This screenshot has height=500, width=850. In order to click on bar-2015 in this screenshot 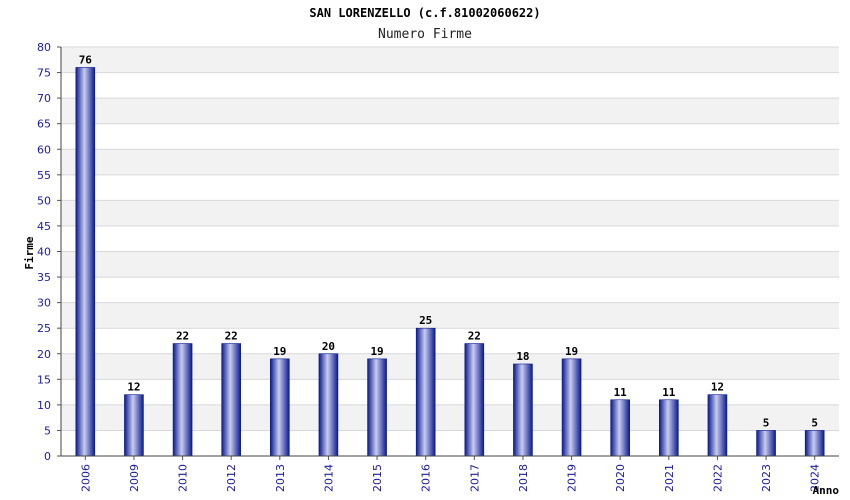, I will do `click(377, 407)`.